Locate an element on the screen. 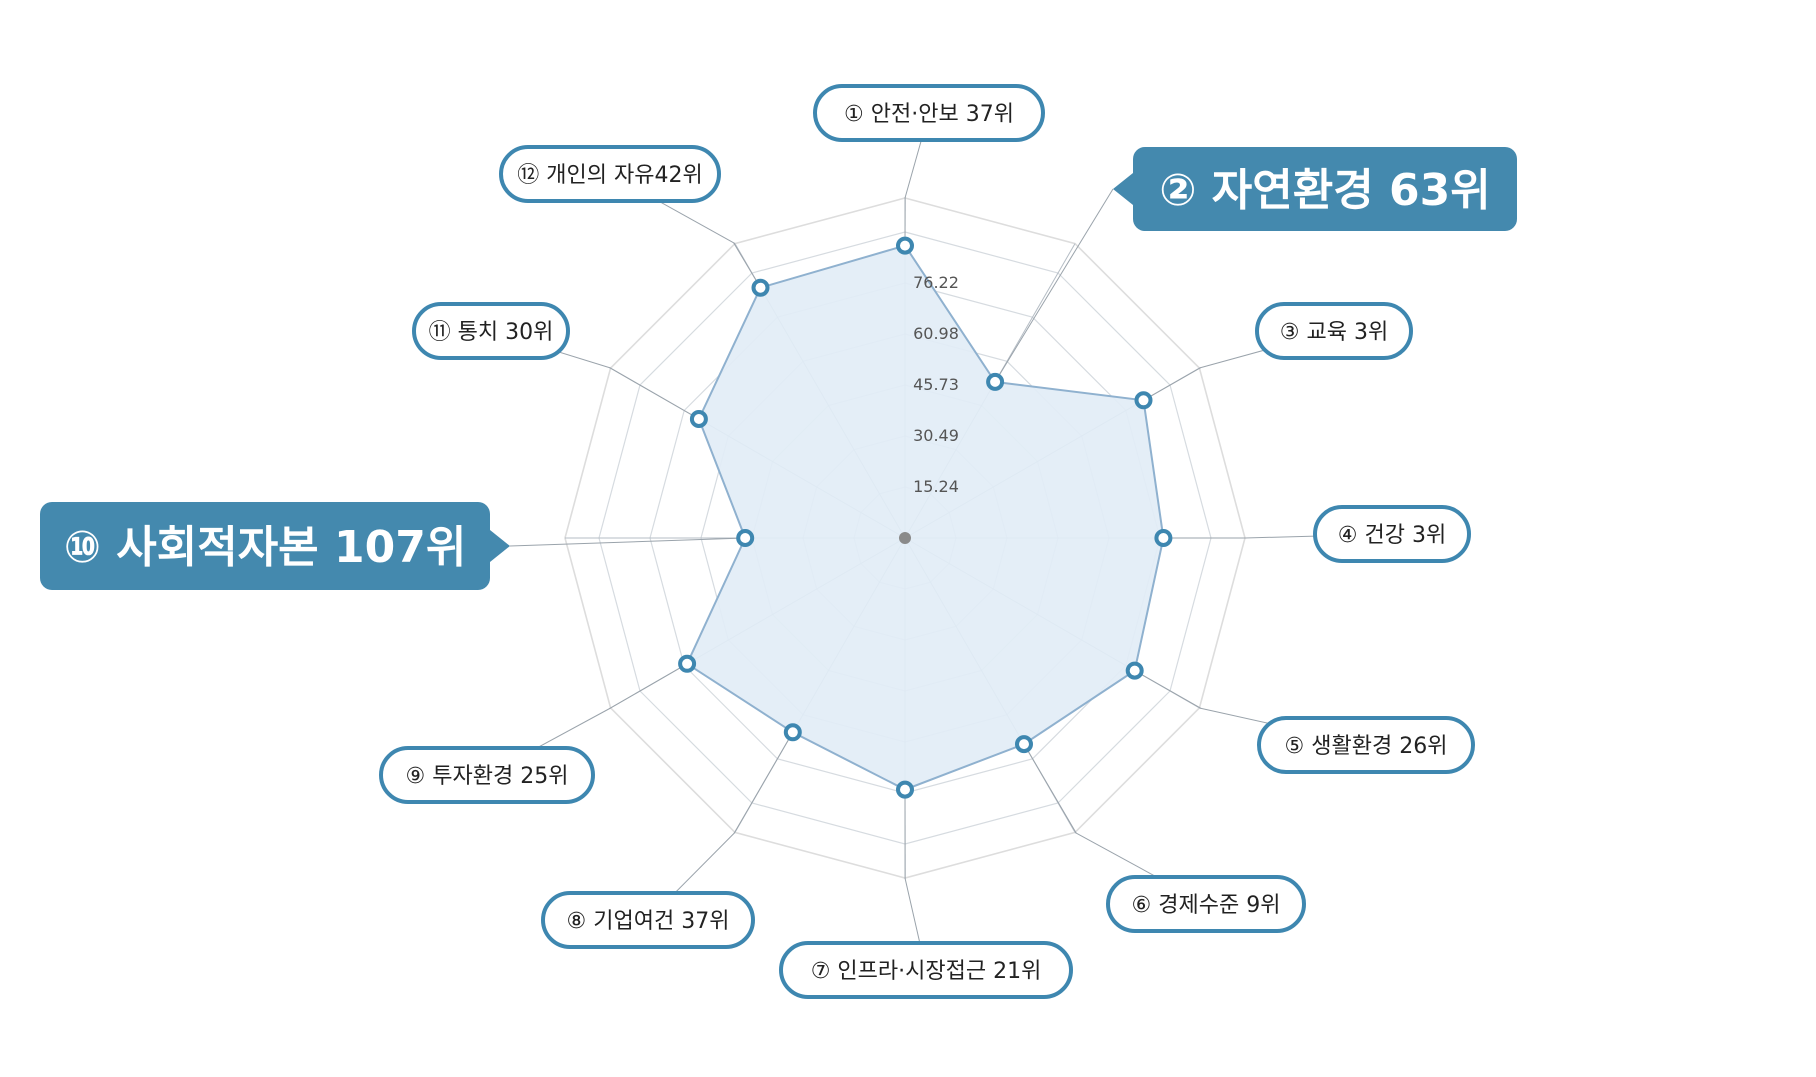 This screenshot has height=1077, width=1816. tick-label: 15.24 is located at coordinates (936, 486).